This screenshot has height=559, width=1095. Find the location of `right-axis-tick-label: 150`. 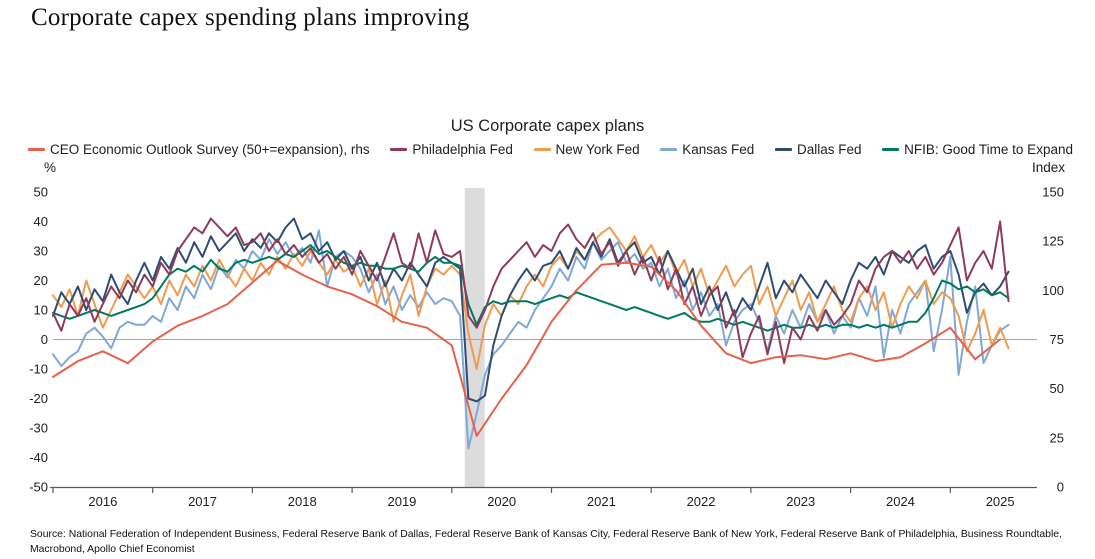

right-axis-tick-label: 150 is located at coordinates (1053, 192).